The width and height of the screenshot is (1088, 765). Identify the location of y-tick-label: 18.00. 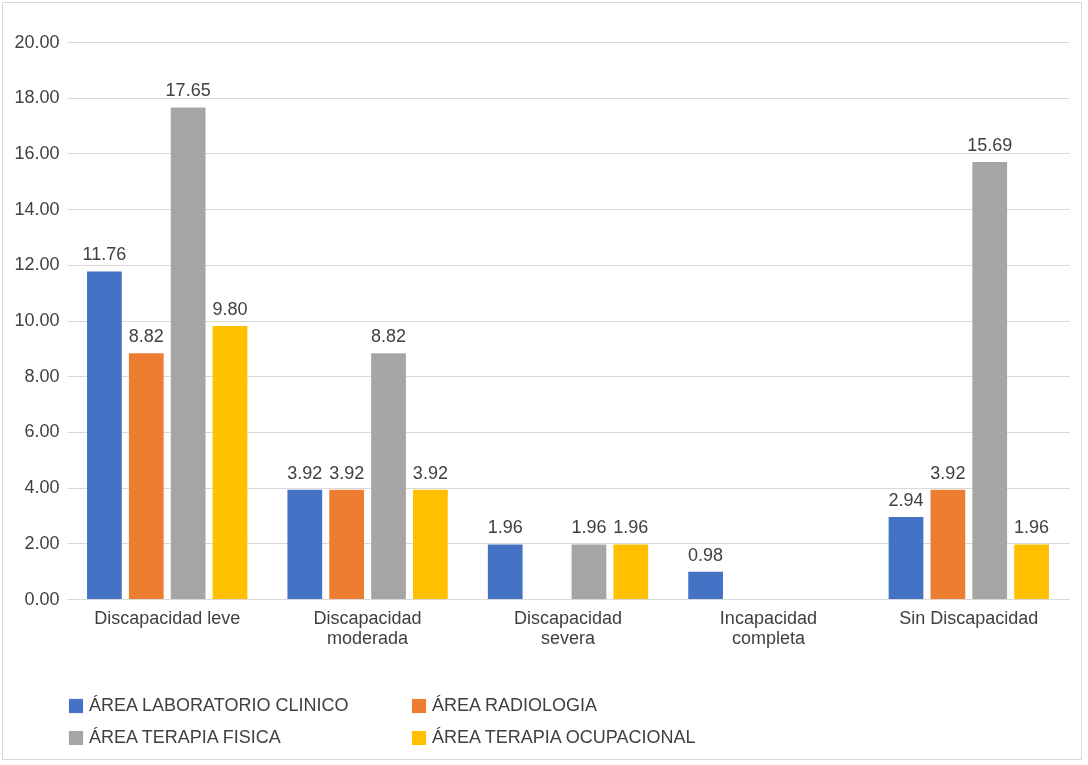
(37, 97).